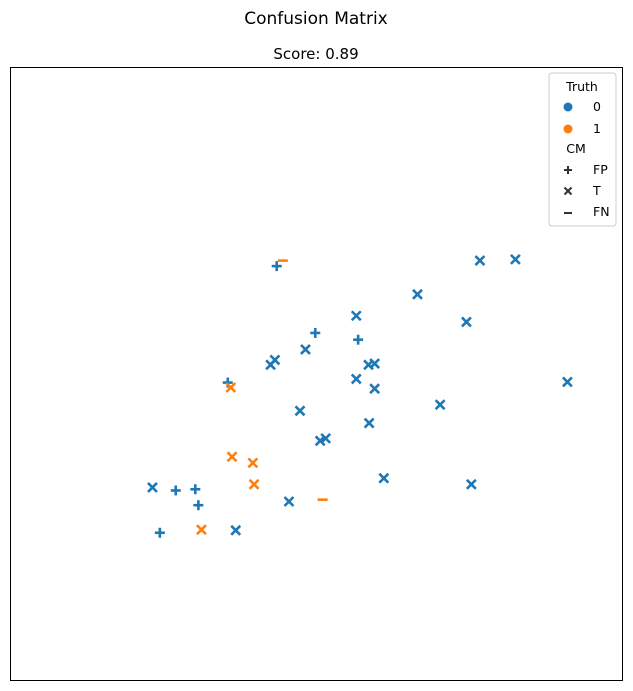  Describe the element at coordinates (375, 363) in the screenshot. I see `scatter-point-13-t` at that location.